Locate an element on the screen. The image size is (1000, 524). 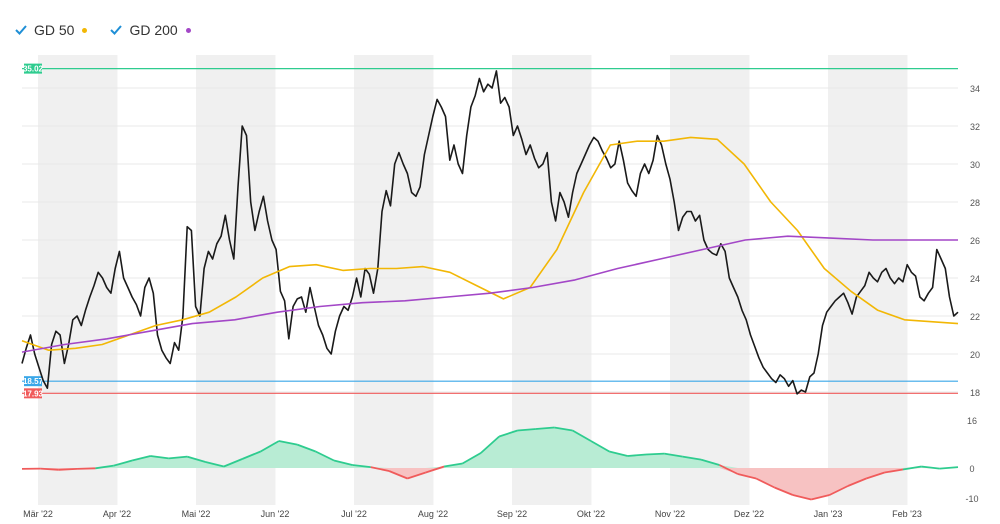
y-tick-label: 26 is located at coordinates (975, 241).